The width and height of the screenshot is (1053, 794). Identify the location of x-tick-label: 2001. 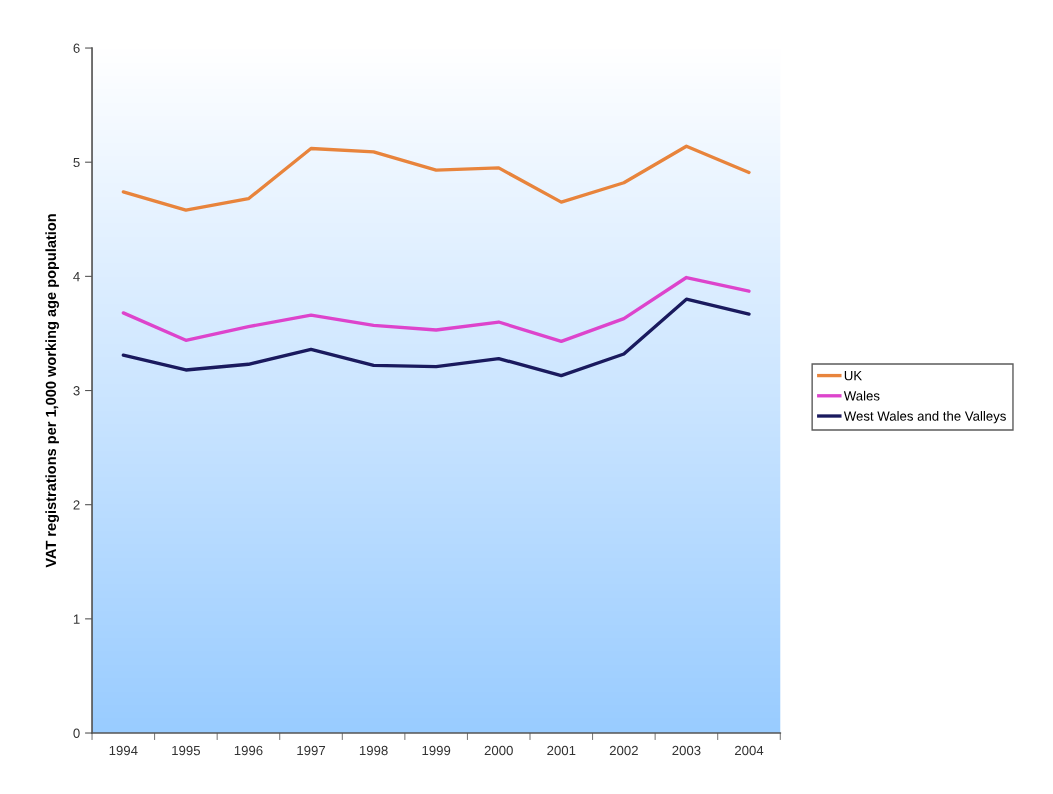
(561, 750).